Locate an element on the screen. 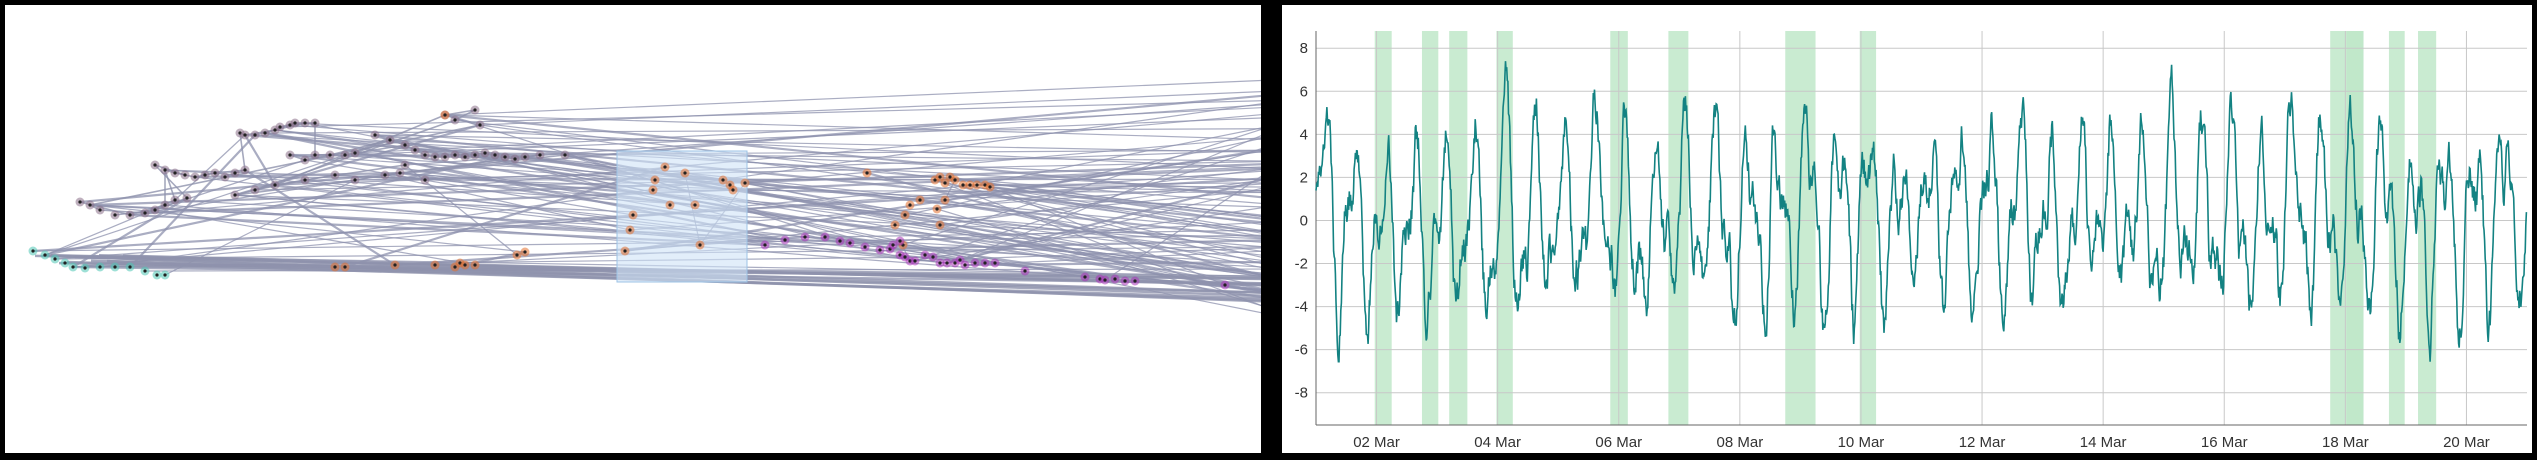  x-tick-label: 10 Mar is located at coordinates (1861, 442).